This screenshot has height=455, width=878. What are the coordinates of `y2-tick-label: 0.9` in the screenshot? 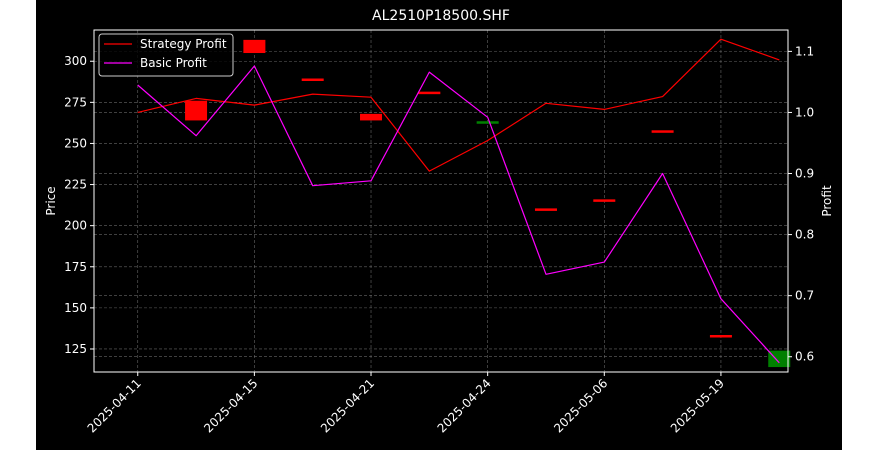 It's located at (804, 174).